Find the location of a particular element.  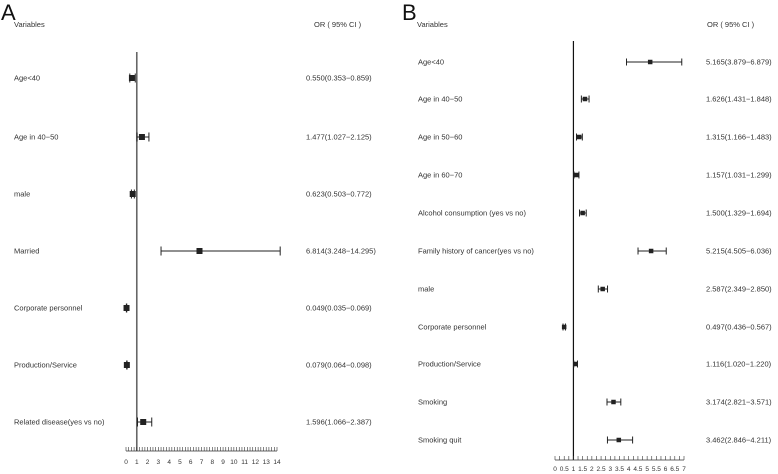

panel-b-row-label: Family history of cancer(yes vs no) is located at coordinates (476, 251).